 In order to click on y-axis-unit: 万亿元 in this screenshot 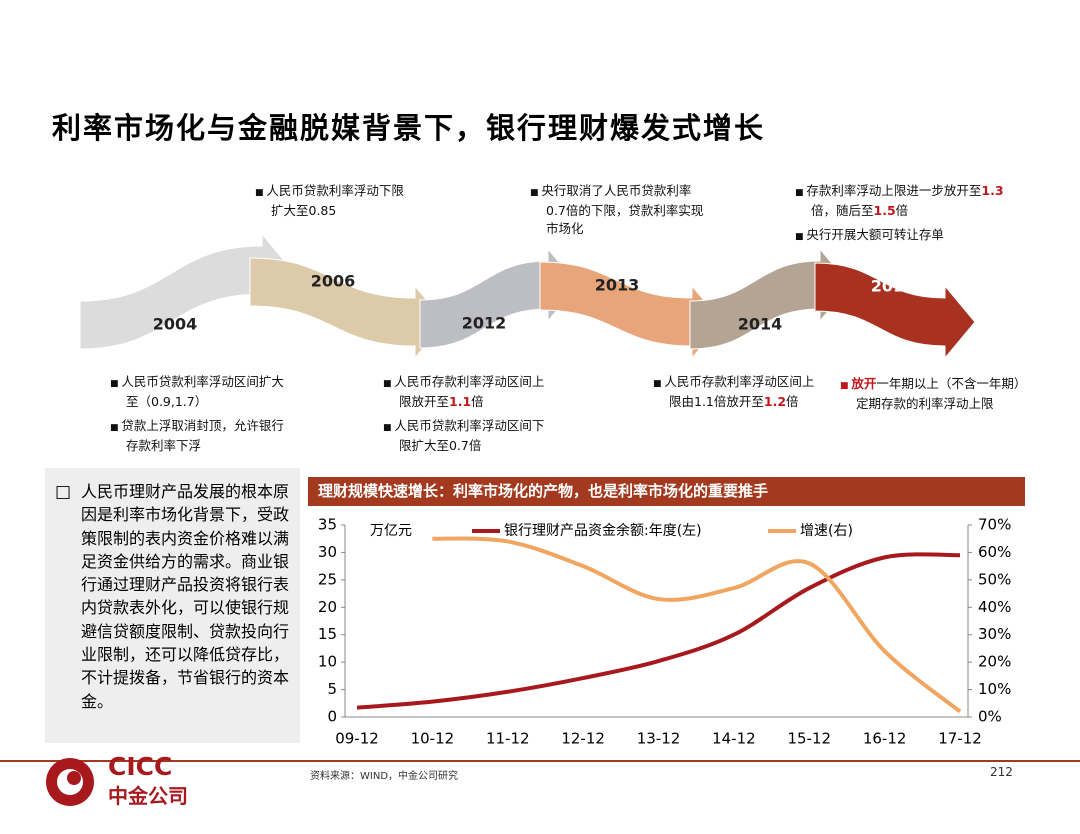, I will do `click(391, 531)`.